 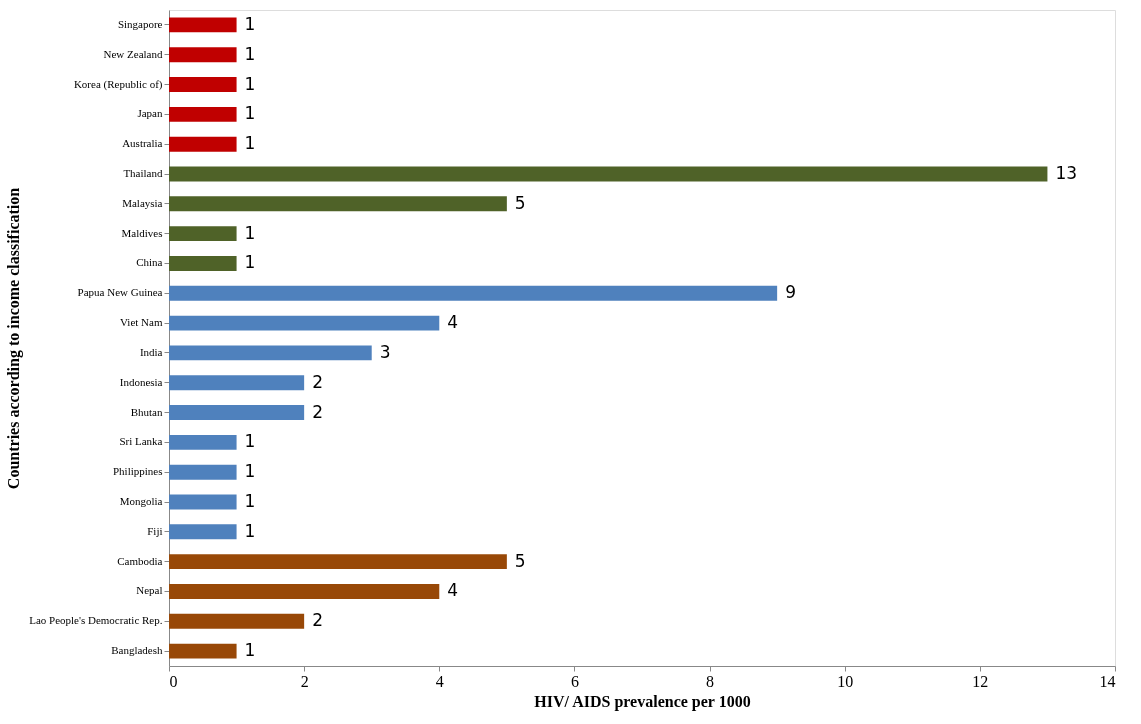 What do you see at coordinates (151, 351) in the screenshot?
I see `y-tick-label: India` at bounding box center [151, 351].